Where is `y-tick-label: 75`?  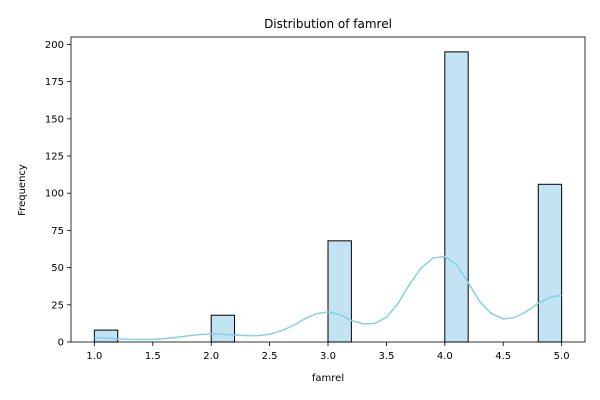 y-tick-label: 75 is located at coordinates (57, 231).